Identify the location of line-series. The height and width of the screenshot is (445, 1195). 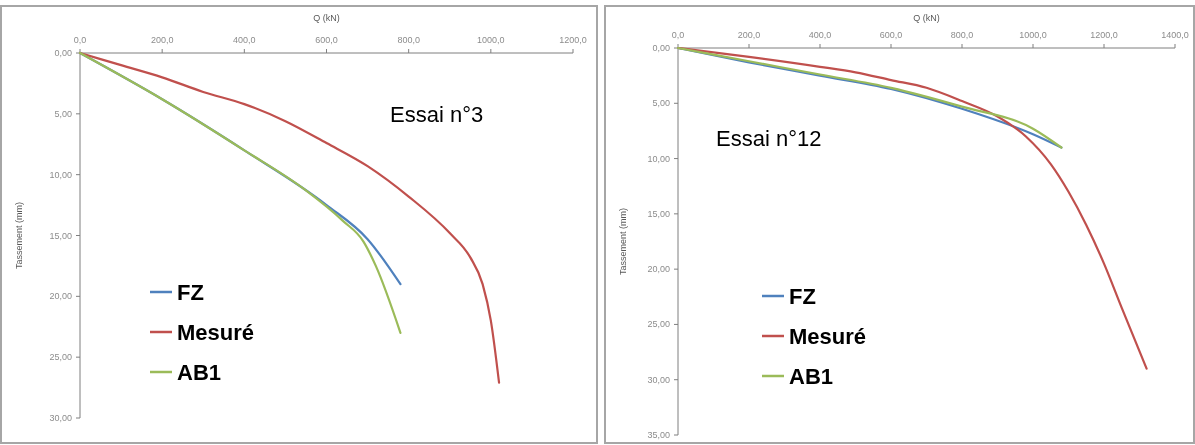
(869, 97).